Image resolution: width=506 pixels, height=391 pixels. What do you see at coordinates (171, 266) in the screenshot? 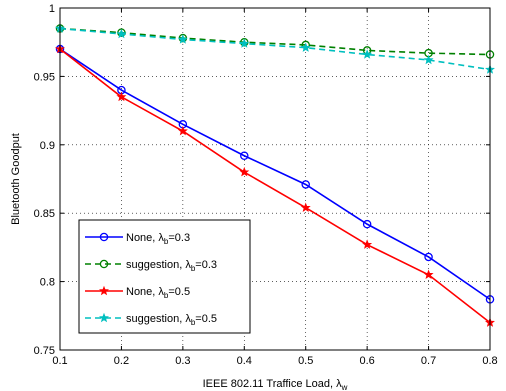
I see `legend-label: suggestion, λb=0.3` at bounding box center [171, 266].